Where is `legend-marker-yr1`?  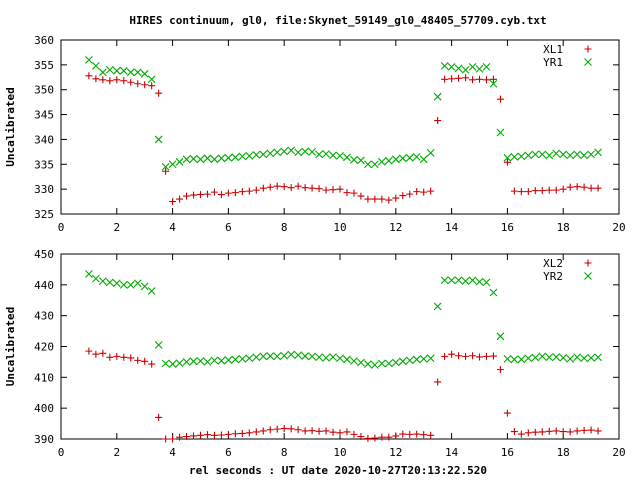
legend-marker-yr1 is located at coordinates (588, 62).